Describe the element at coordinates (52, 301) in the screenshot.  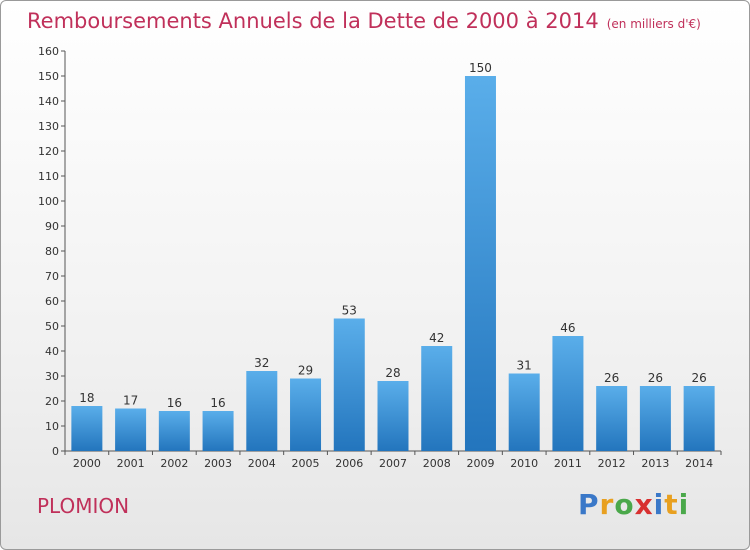
I see `y-tick-label: 60` at that location.